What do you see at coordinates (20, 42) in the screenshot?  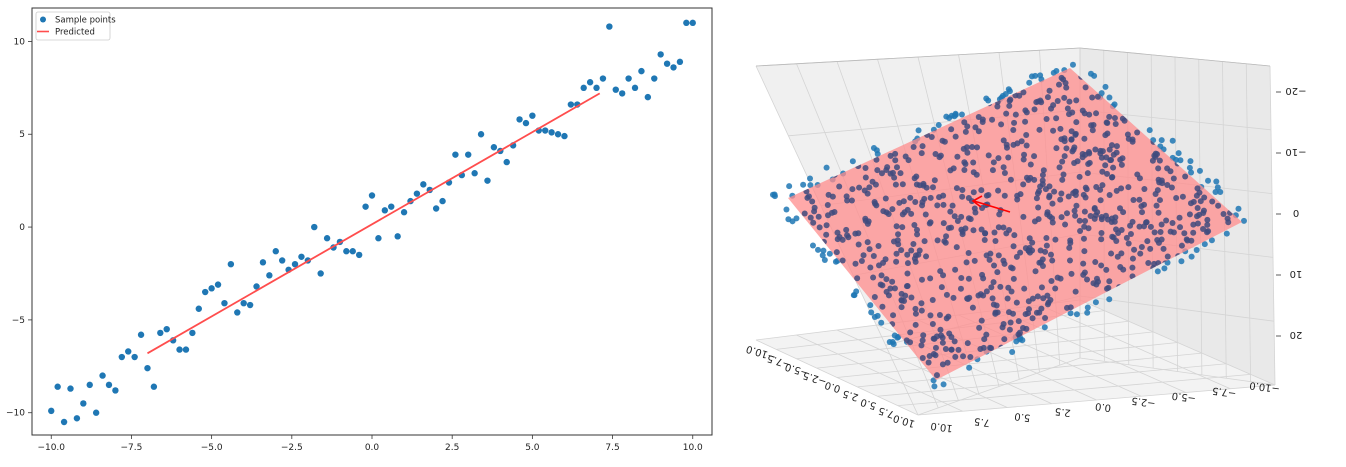 I see `y-tick-label: 10` at bounding box center [20, 42].